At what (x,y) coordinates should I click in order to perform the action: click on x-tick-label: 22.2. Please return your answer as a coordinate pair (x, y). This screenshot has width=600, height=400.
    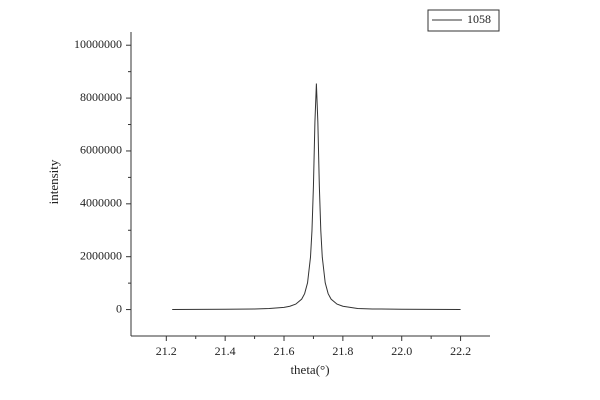
    Looking at the image, I should click on (460, 351).